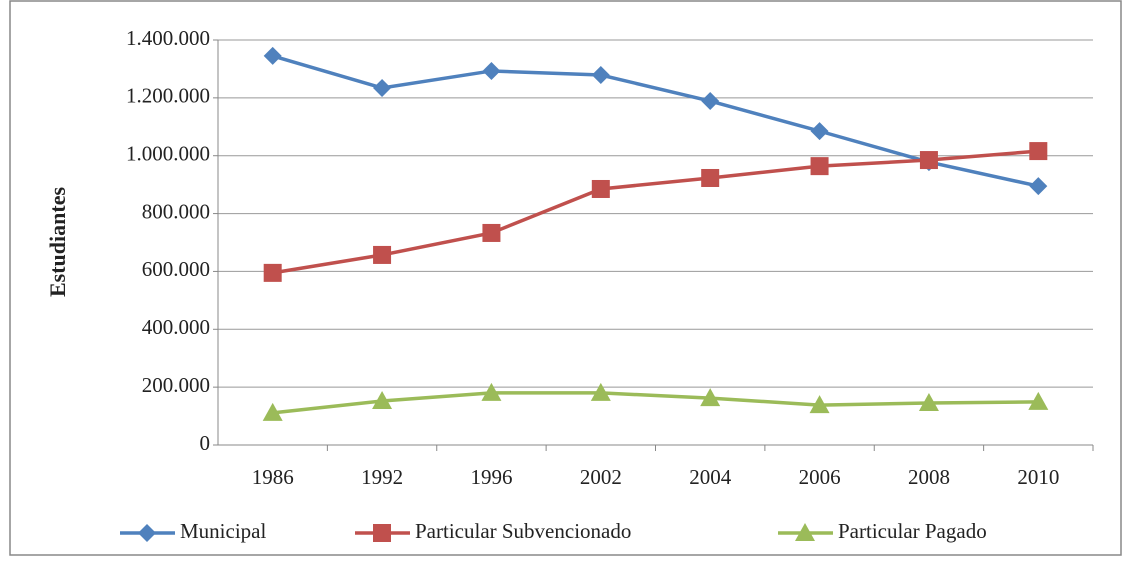 The height and width of the screenshot is (564, 1136). Describe the element at coordinates (710, 477) in the screenshot. I see `x-tick-label: 2004` at that location.